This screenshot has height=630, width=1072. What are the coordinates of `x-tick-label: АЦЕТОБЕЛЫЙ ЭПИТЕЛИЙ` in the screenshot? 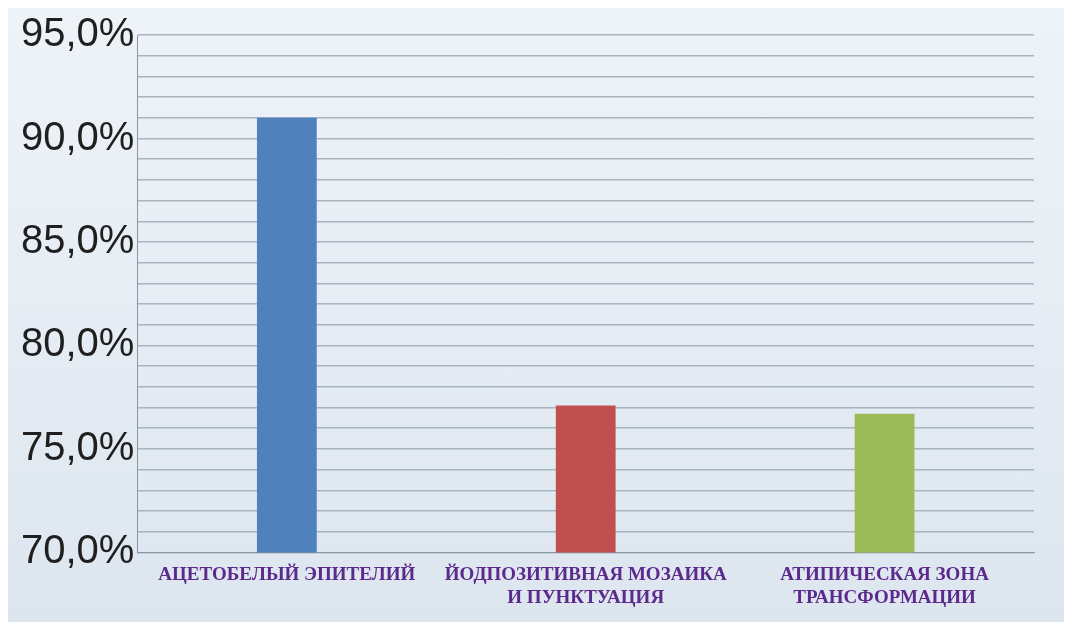 It's located at (287, 573).